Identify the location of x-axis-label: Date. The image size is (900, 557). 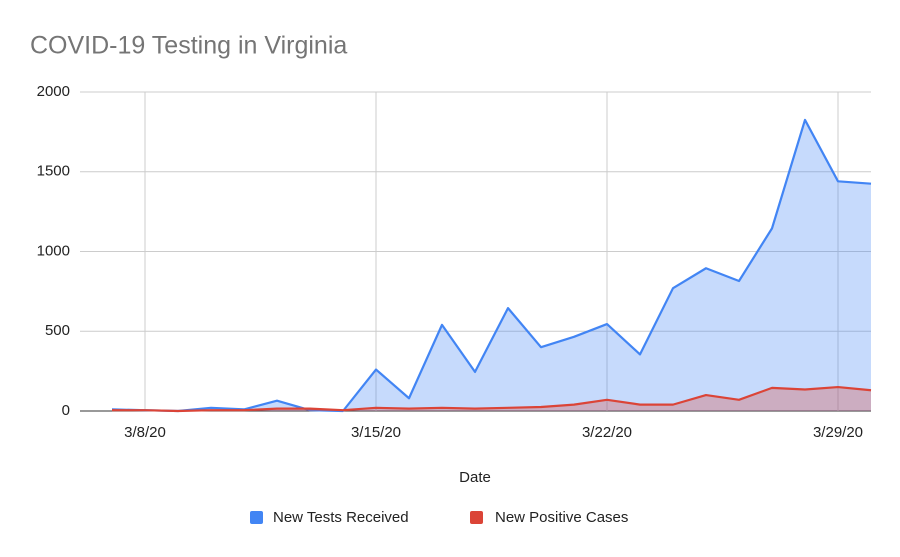
(475, 477).